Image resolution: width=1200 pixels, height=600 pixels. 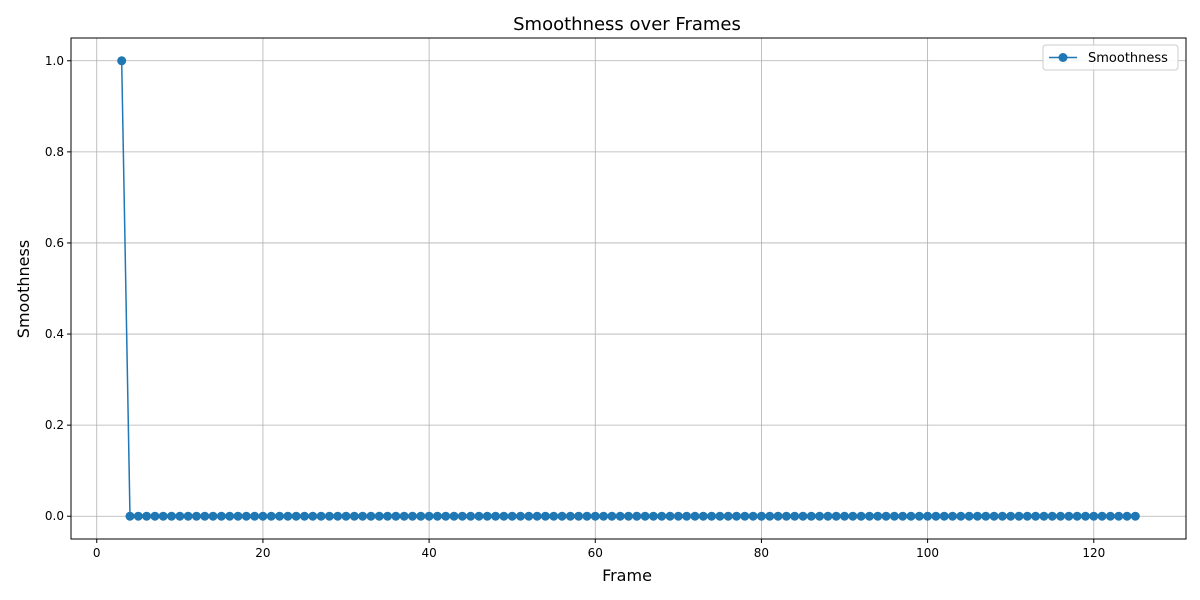 What do you see at coordinates (97, 553) in the screenshot?
I see `x-tick-label: 0` at bounding box center [97, 553].